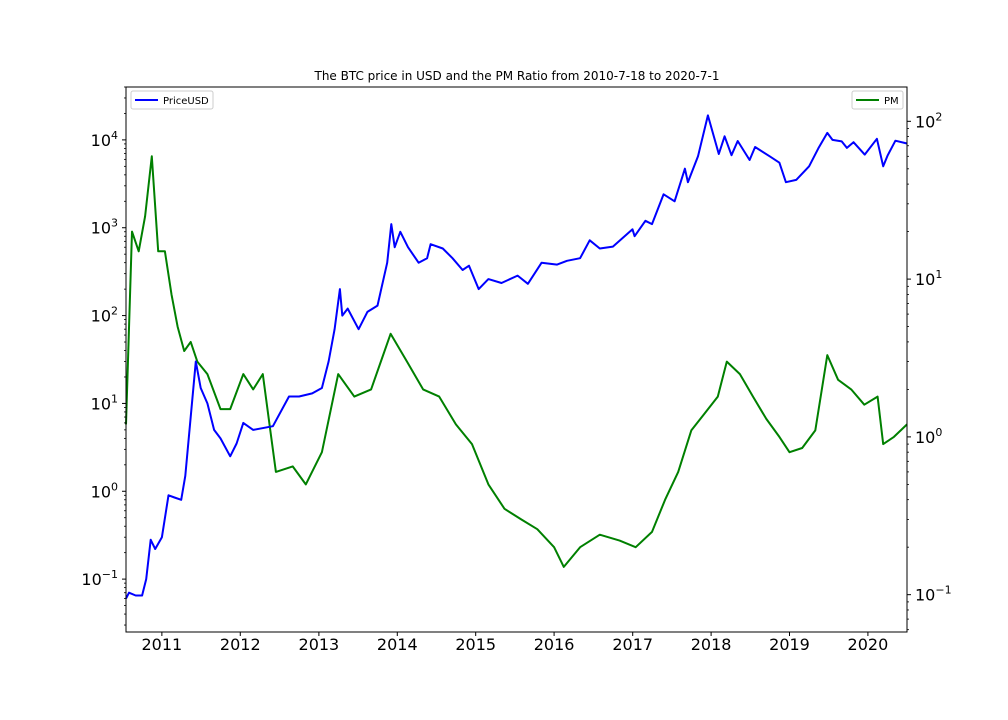  What do you see at coordinates (99, 578) in the screenshot?
I see `left-y-tick-label: 10⁻¹` at bounding box center [99, 578].